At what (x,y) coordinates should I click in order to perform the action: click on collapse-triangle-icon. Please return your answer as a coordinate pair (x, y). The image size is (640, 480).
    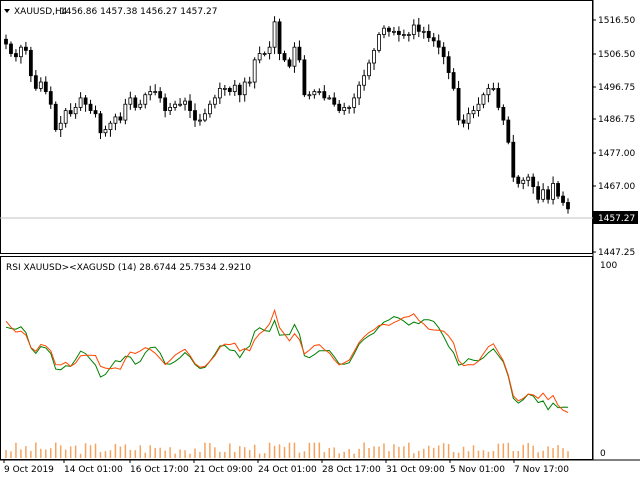
    Looking at the image, I should click on (7, 11).